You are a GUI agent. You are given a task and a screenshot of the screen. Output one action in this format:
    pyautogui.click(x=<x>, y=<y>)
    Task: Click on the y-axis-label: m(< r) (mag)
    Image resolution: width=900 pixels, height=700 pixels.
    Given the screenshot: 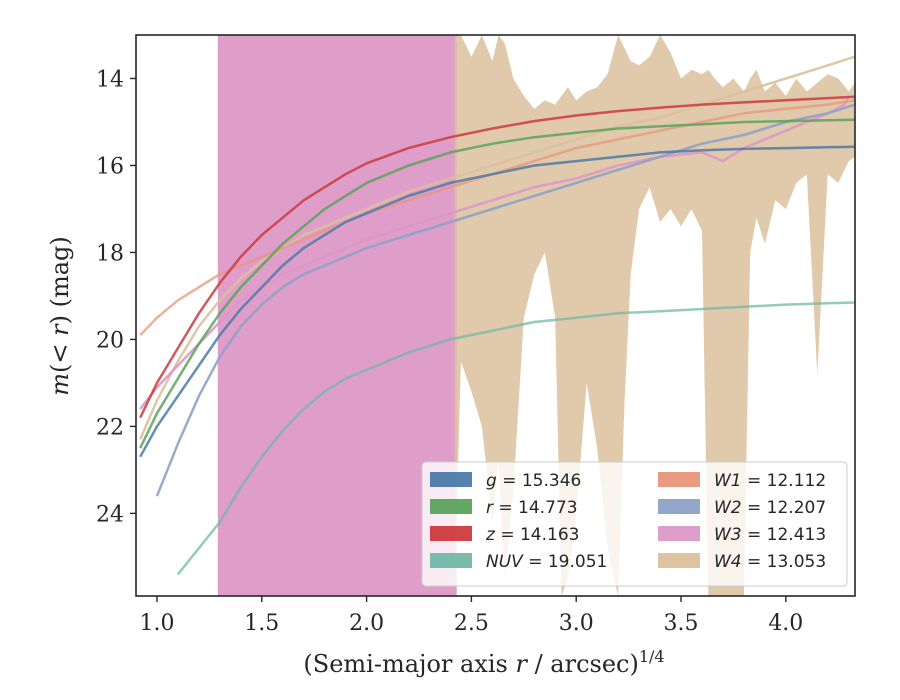 What is the action you would take?
    pyautogui.click(x=60, y=316)
    